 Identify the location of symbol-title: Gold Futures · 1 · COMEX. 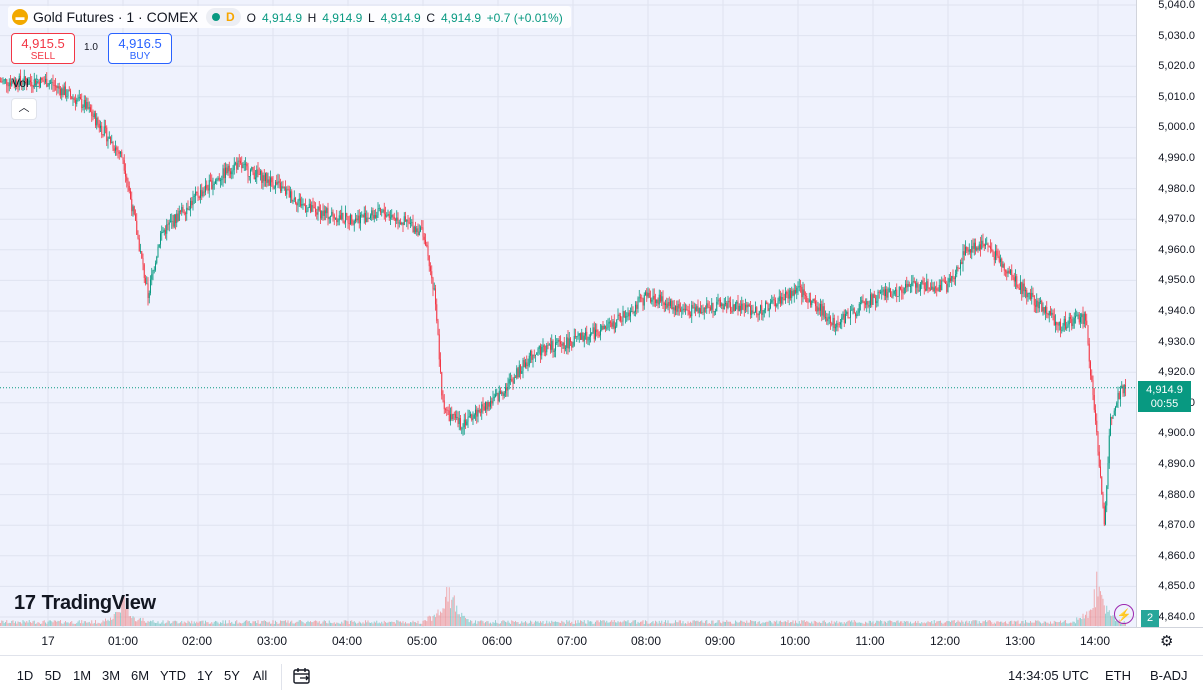
(115, 17).